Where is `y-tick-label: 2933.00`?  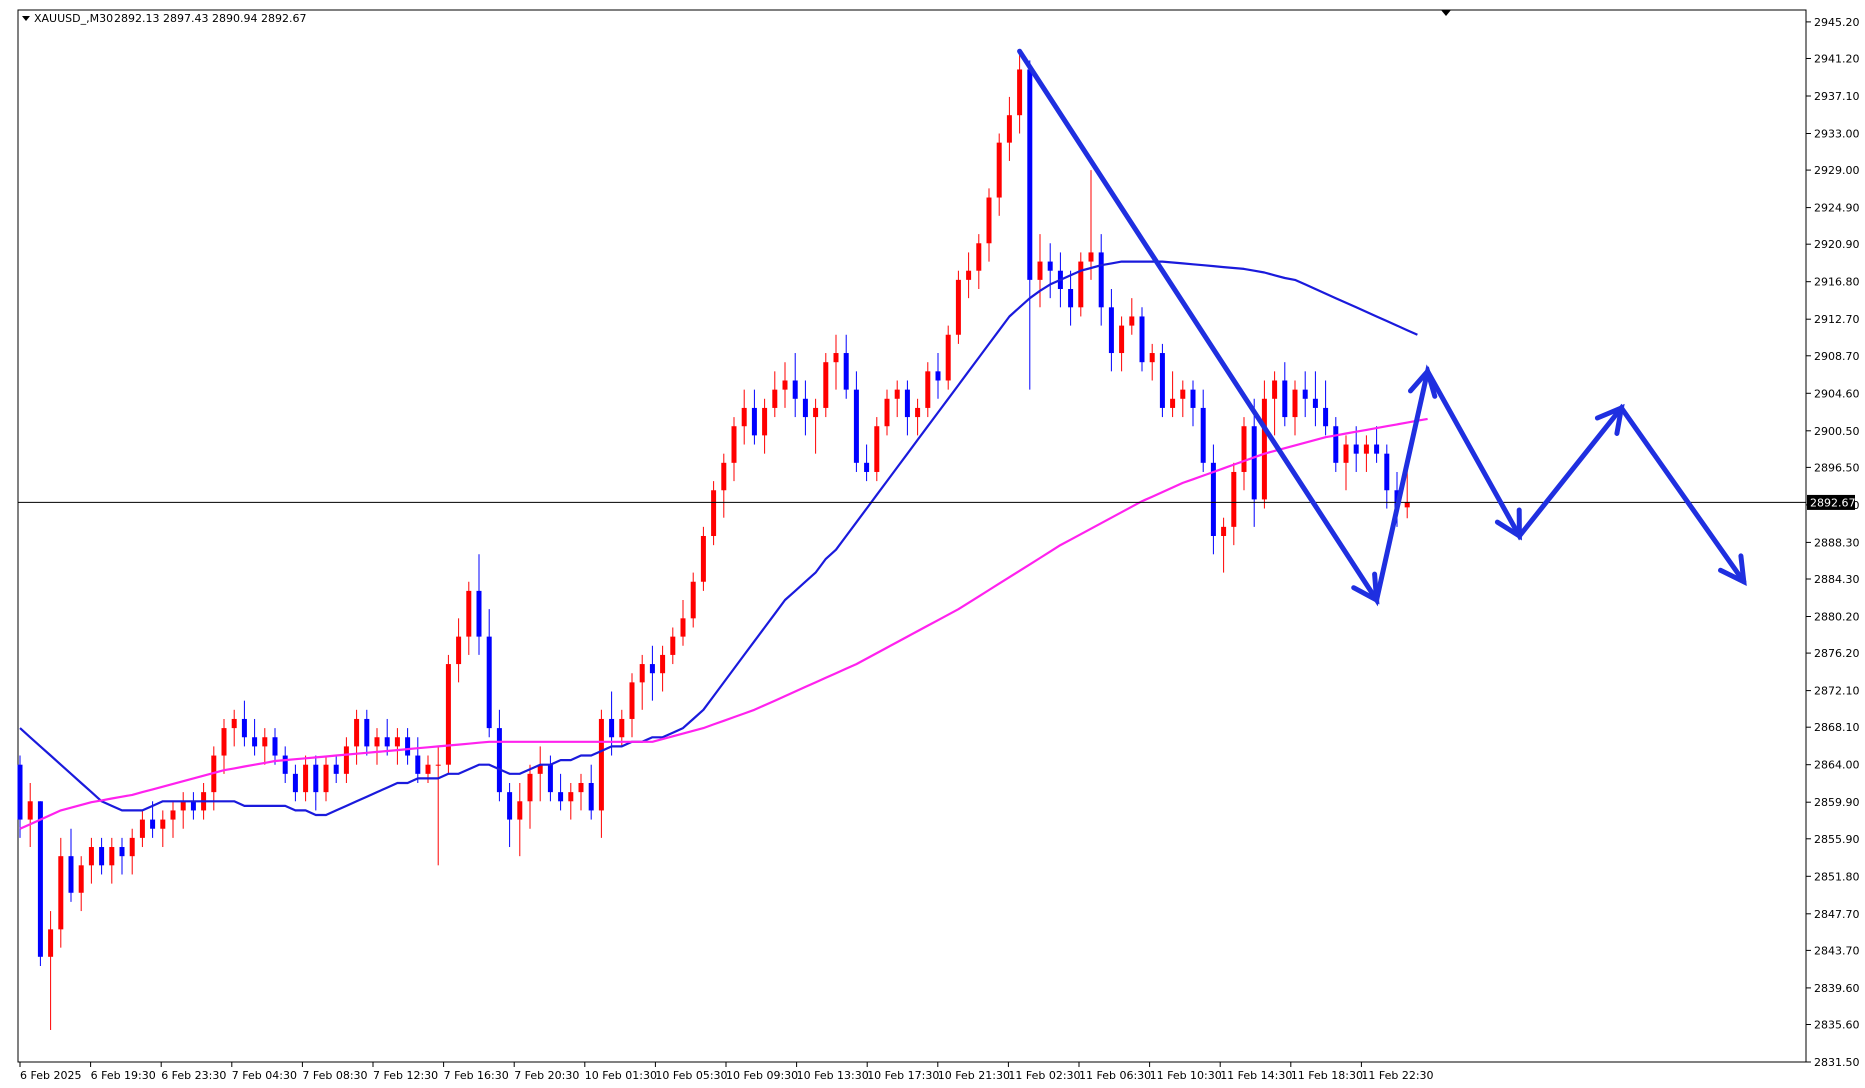 y-tick-label: 2933.00 is located at coordinates (1837, 133).